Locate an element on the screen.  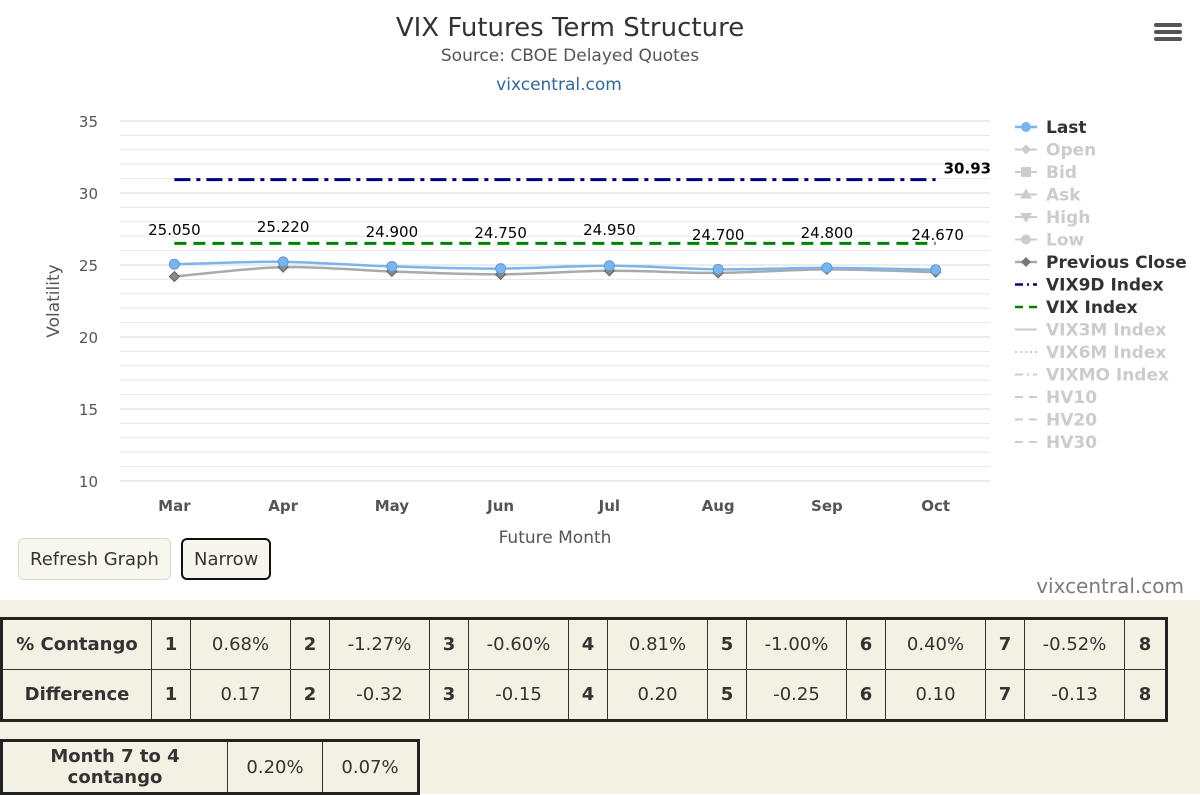
legend-item-ask: Ask is located at coordinates (1048, 196).